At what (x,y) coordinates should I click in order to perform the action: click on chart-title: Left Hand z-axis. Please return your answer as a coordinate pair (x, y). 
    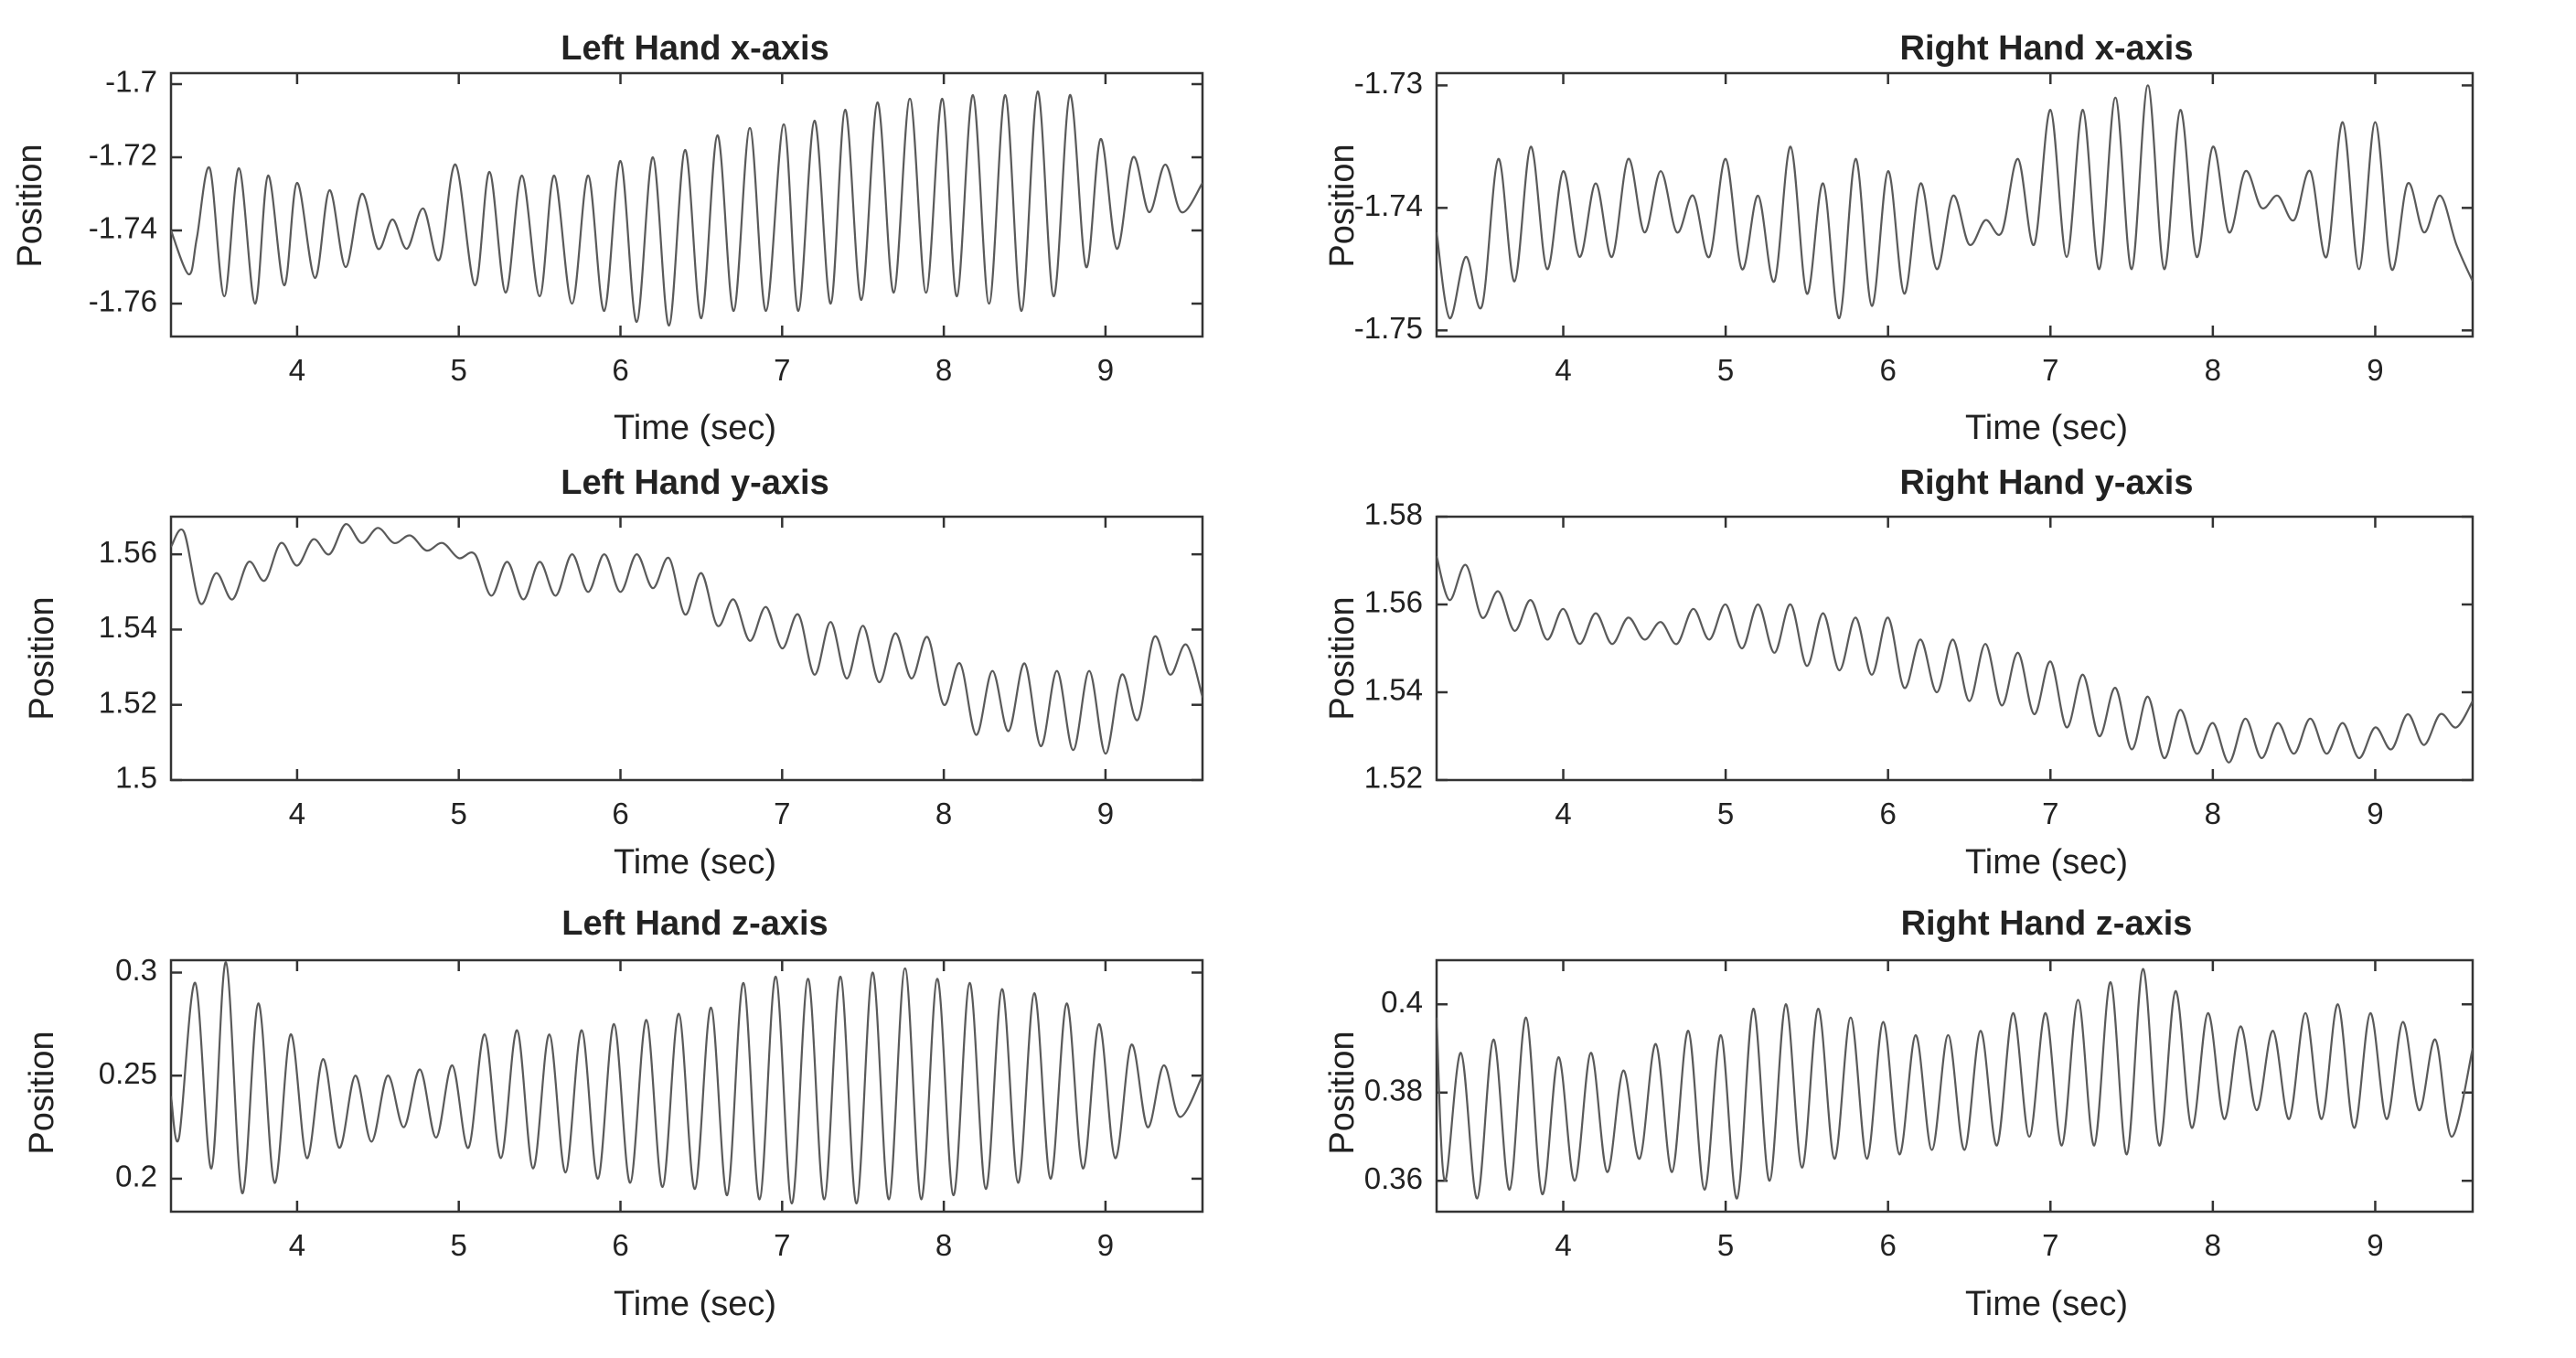
    Looking at the image, I should click on (694, 924).